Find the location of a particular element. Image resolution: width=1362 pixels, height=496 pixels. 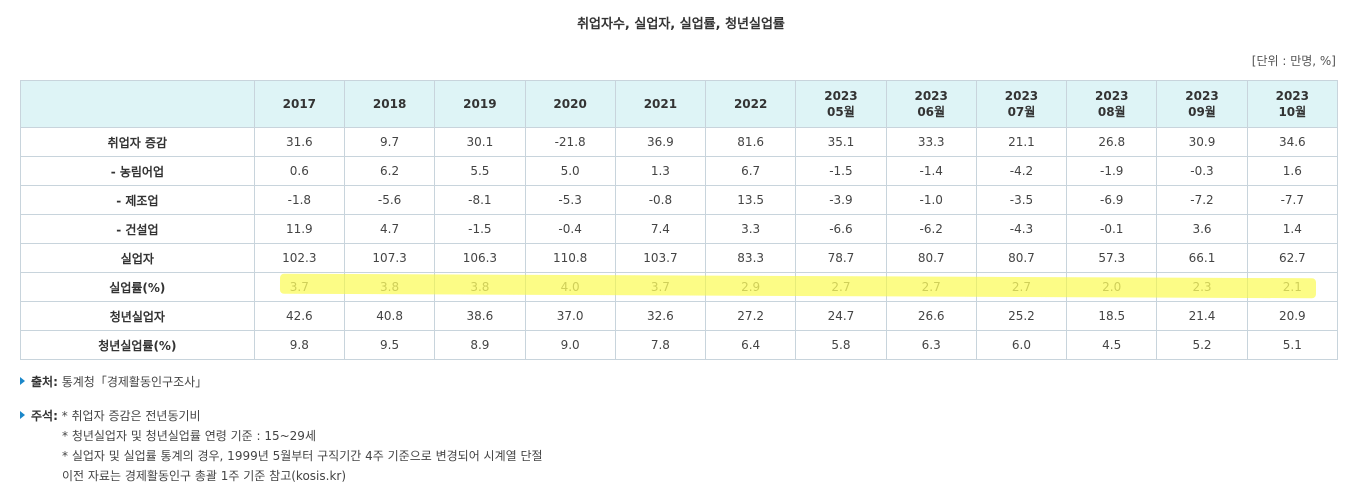

table-cell: 66.1 is located at coordinates (1202, 258).